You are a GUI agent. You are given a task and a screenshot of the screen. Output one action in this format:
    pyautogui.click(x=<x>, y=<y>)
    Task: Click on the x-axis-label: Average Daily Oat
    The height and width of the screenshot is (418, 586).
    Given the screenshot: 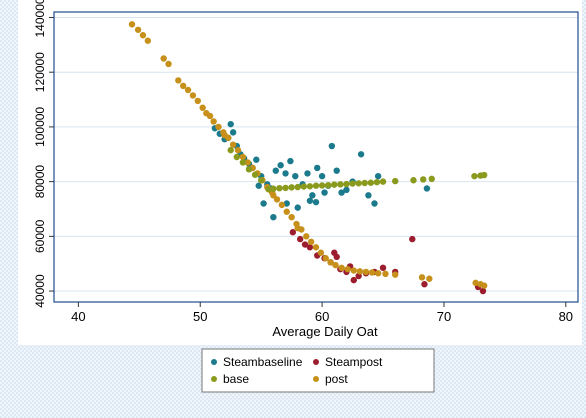 What is the action you would take?
    pyautogui.click(x=325, y=331)
    